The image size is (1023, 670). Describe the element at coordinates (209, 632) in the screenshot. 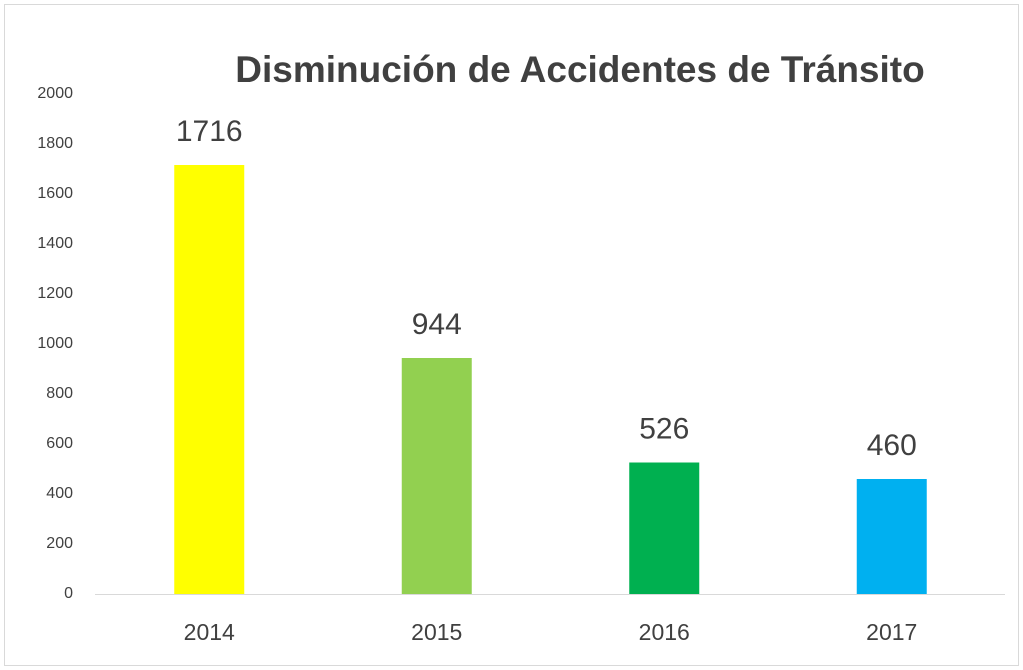

I see `x-tick-label: 2014` at that location.